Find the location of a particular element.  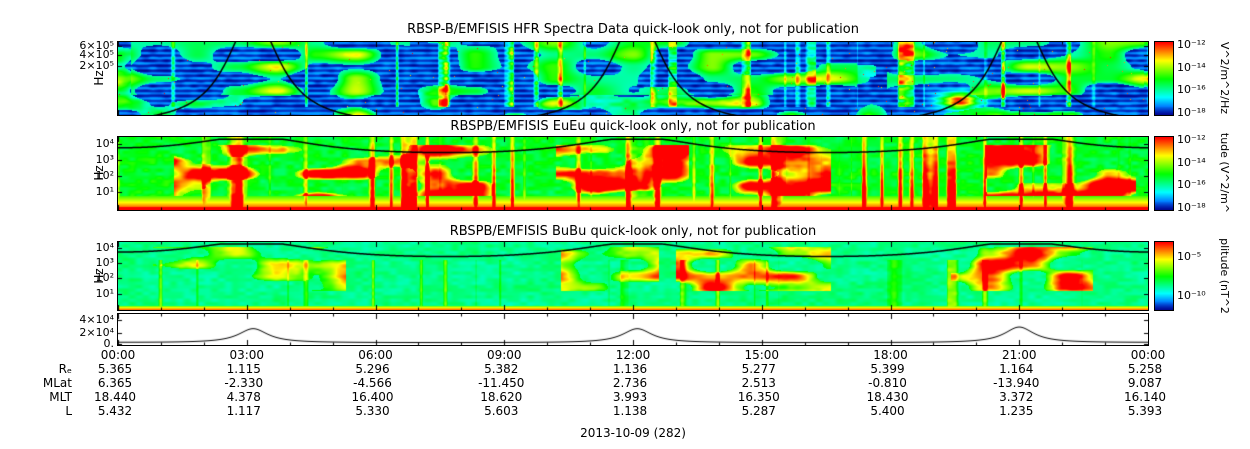

ephemeris-value: -4.566 is located at coordinates (372, 383).